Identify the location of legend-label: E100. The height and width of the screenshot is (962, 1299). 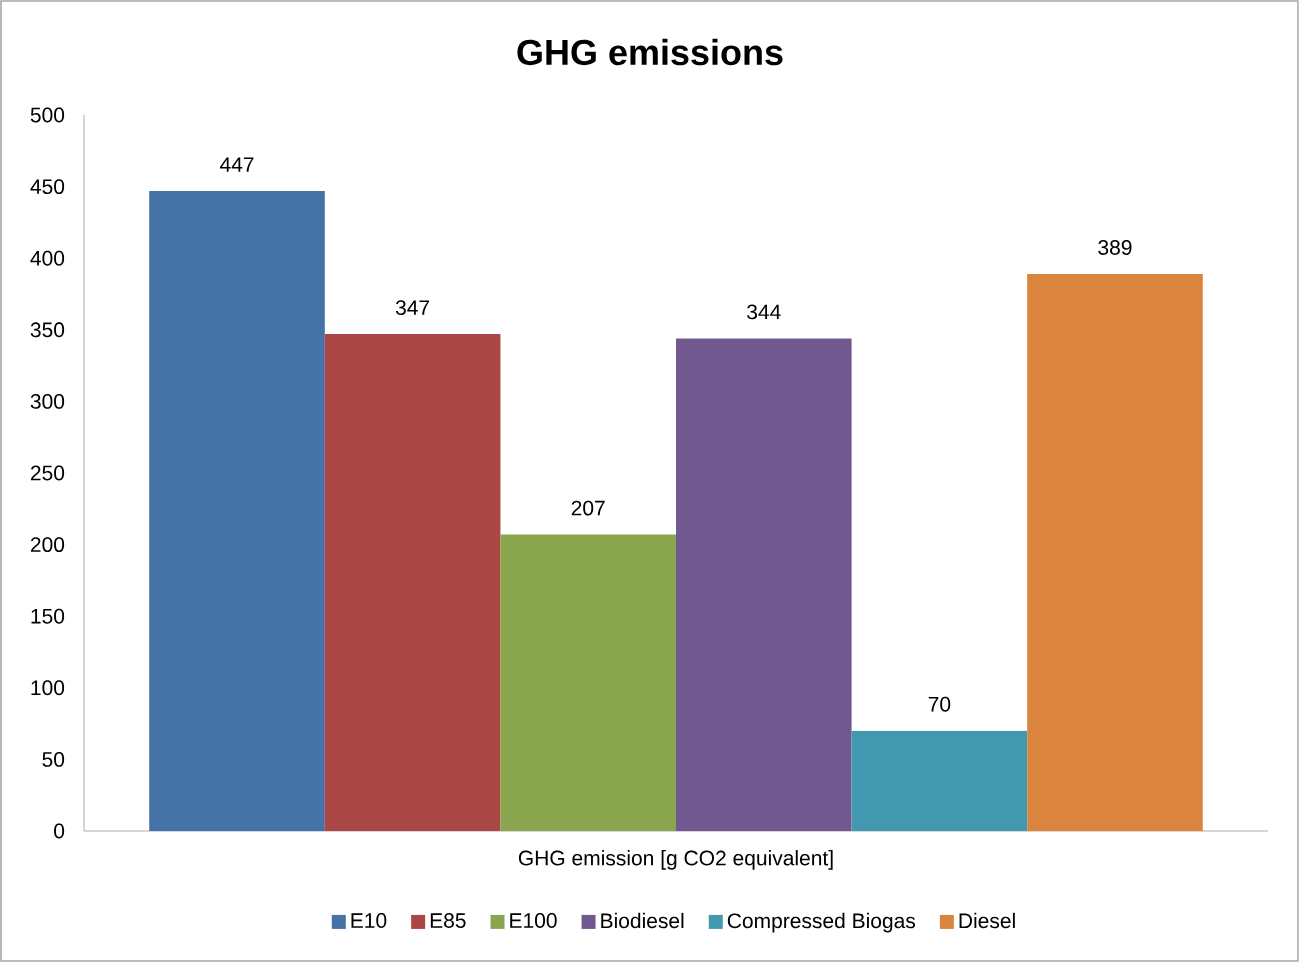
(533, 920).